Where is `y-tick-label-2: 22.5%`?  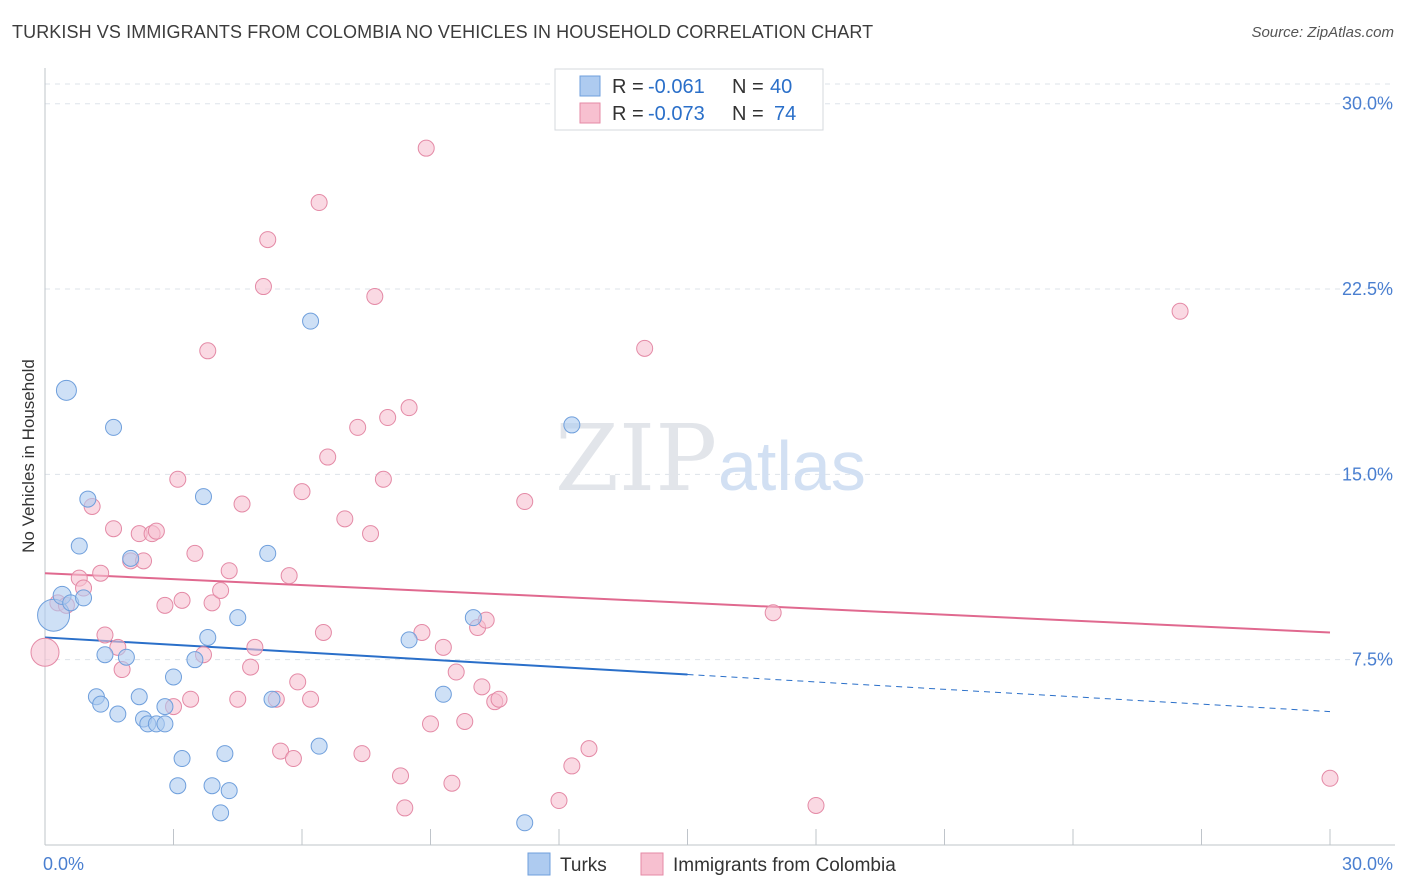 y-tick-label-2: 22.5% is located at coordinates (1367, 289).